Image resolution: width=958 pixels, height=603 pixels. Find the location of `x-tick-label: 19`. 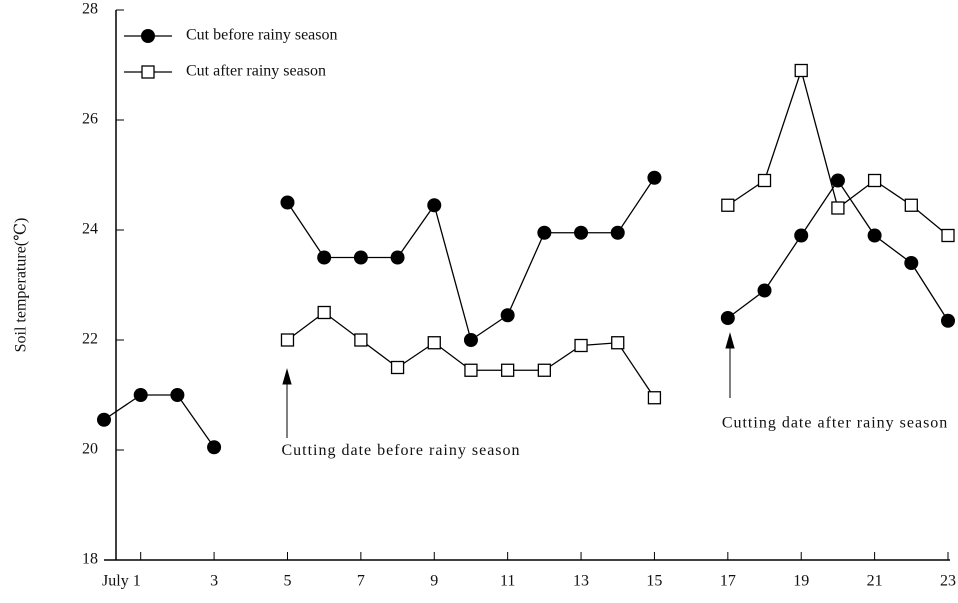

x-tick-label: 19 is located at coordinates (801, 581).